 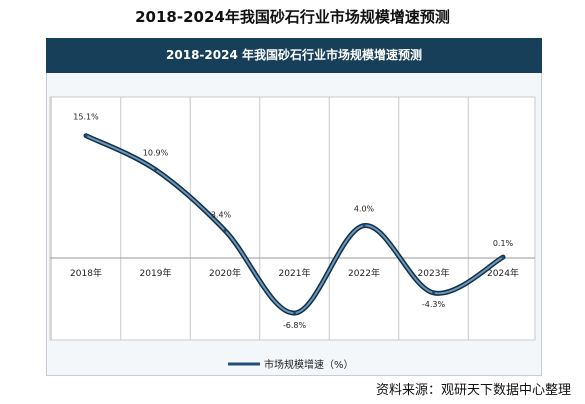 I want to click on x-tick-label: 2020年, so click(x=225, y=273).